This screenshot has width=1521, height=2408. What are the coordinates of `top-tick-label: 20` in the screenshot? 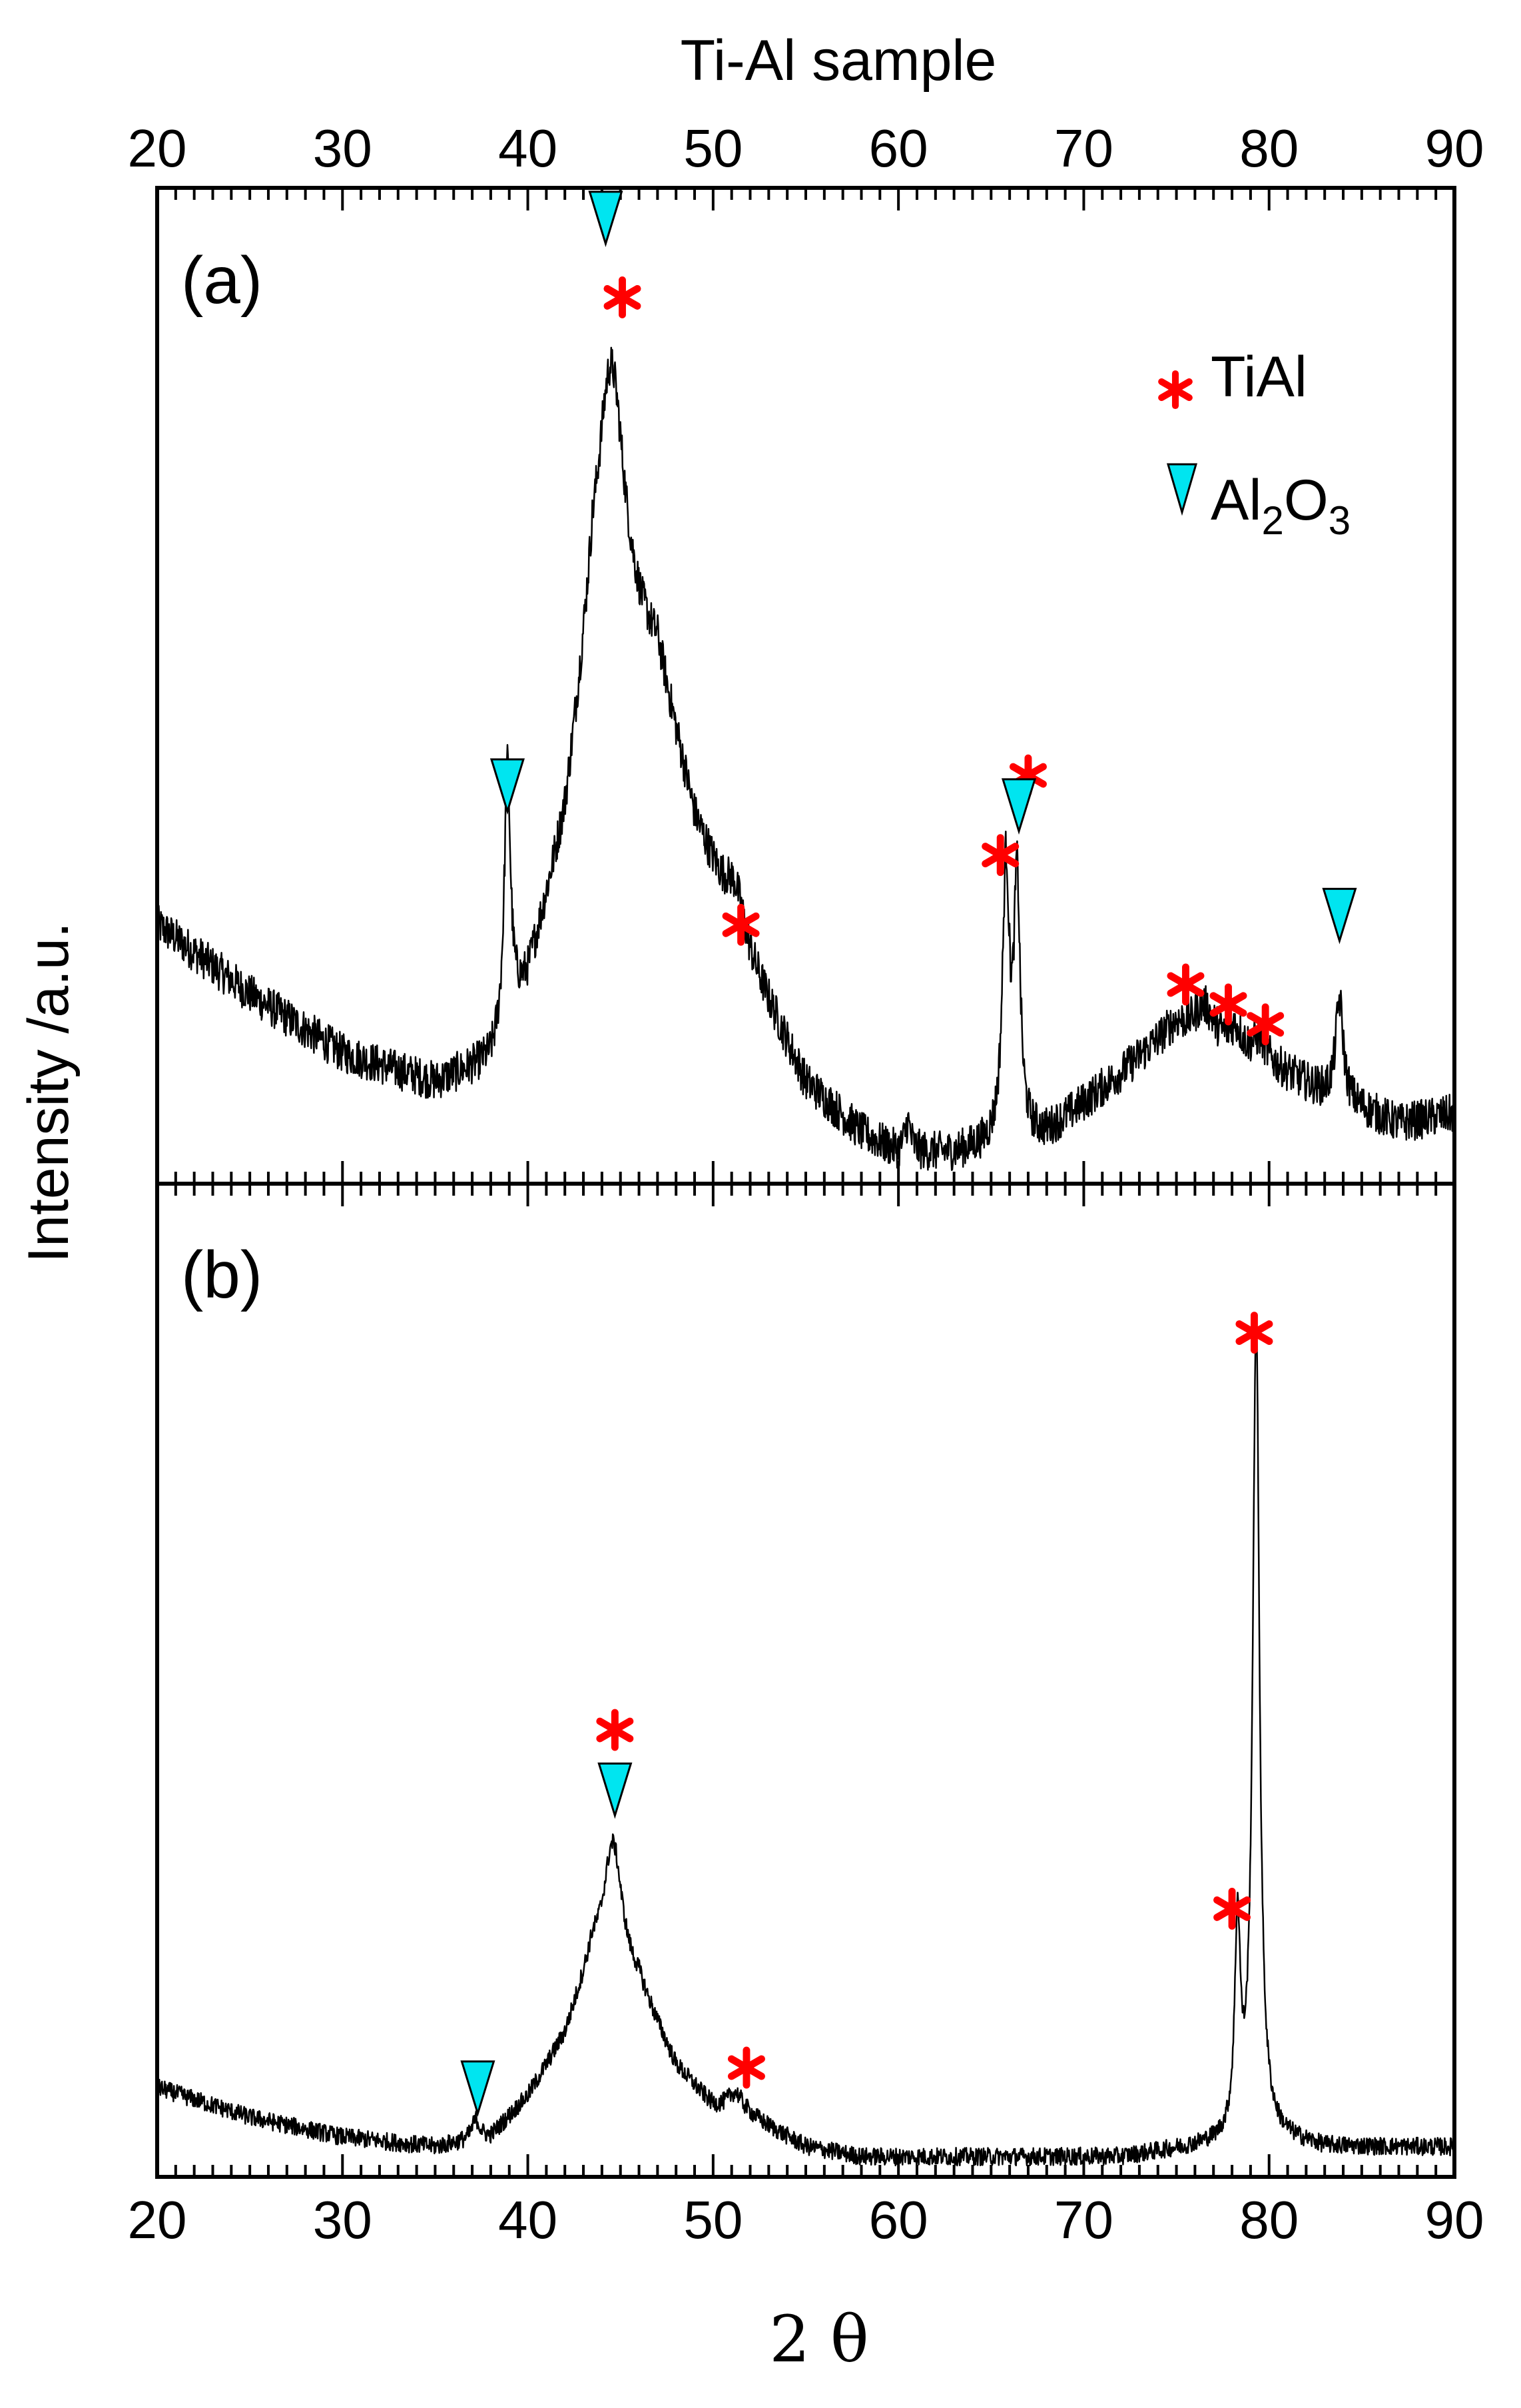 It's located at (157, 148).